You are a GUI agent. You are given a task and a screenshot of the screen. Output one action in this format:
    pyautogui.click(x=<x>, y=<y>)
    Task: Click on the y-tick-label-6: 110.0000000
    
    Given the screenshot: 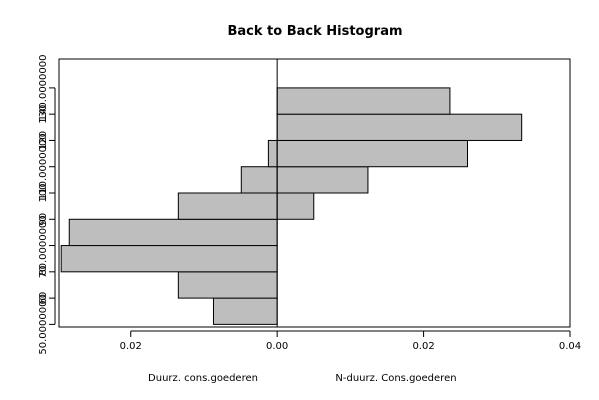 What is the action you would take?
    pyautogui.click(x=43, y=166)
    